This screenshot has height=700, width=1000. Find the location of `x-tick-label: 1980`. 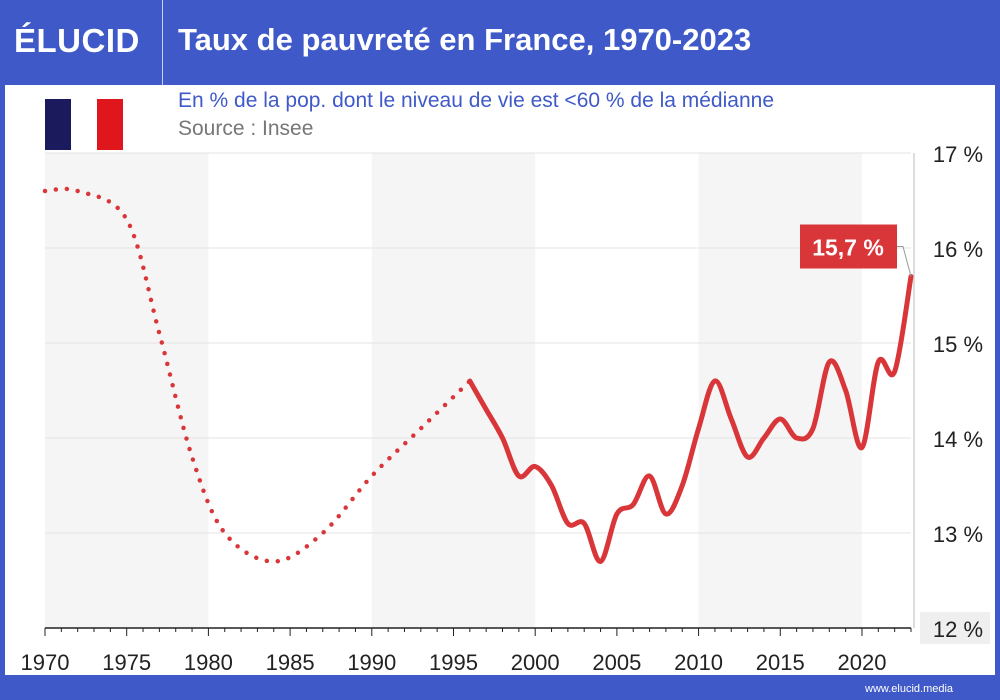

x-tick-label: 1980 is located at coordinates (208, 662).